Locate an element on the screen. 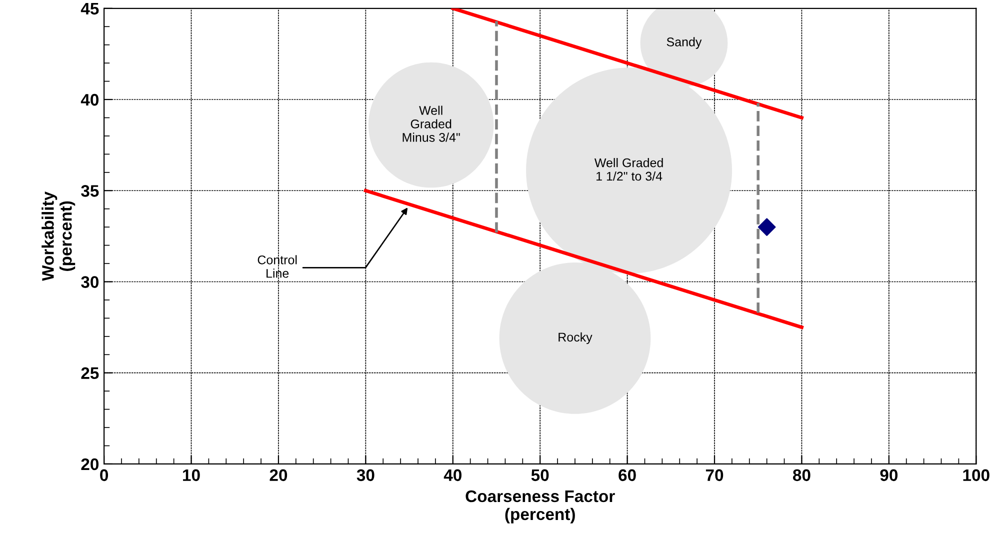  x-tick-label: 60 is located at coordinates (627, 475).